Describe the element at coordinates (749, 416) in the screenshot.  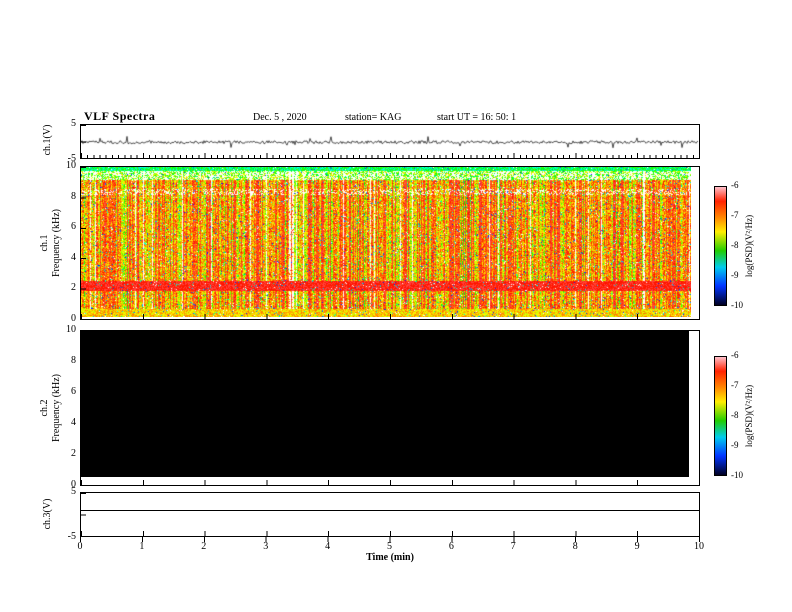
I see `colorbar2-axis-label: log(PSD)(V²/Hz)` at that location.